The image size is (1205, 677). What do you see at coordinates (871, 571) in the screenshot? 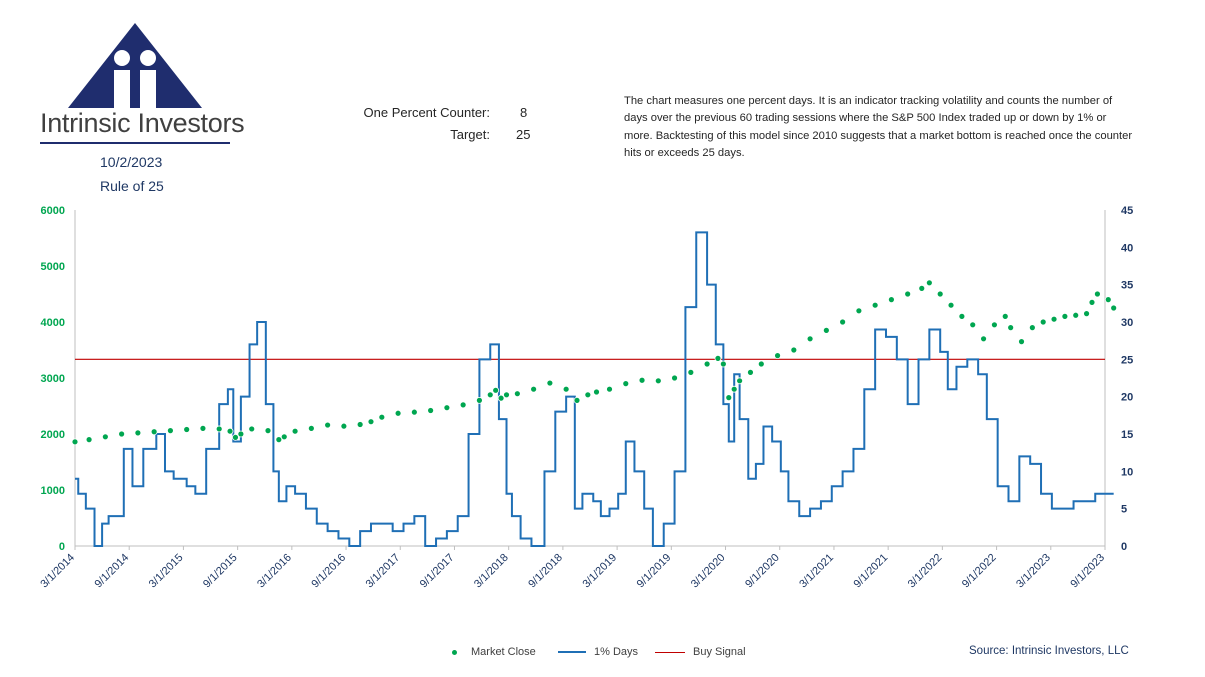
I see `x-tick-label: 9/1/2021` at bounding box center [871, 571].